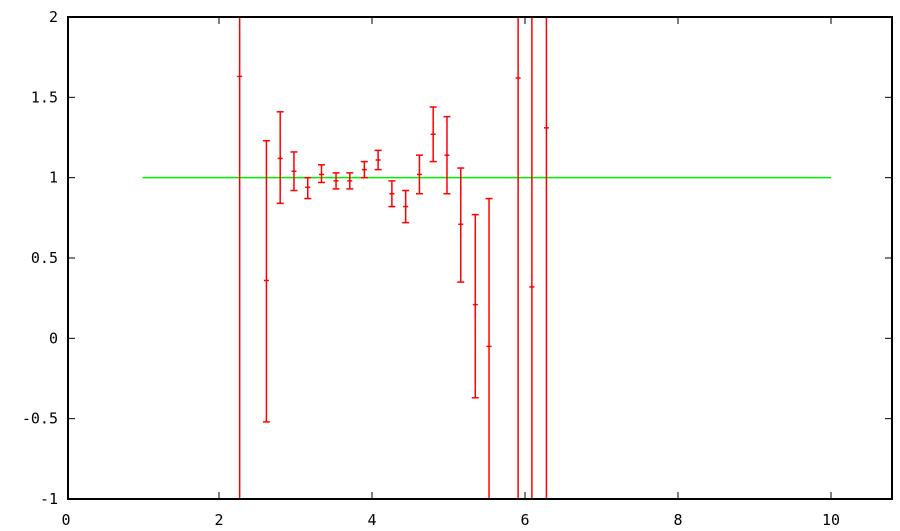 This screenshot has height=531, width=900. I want to click on x-tick-label: 8, so click(677, 520).